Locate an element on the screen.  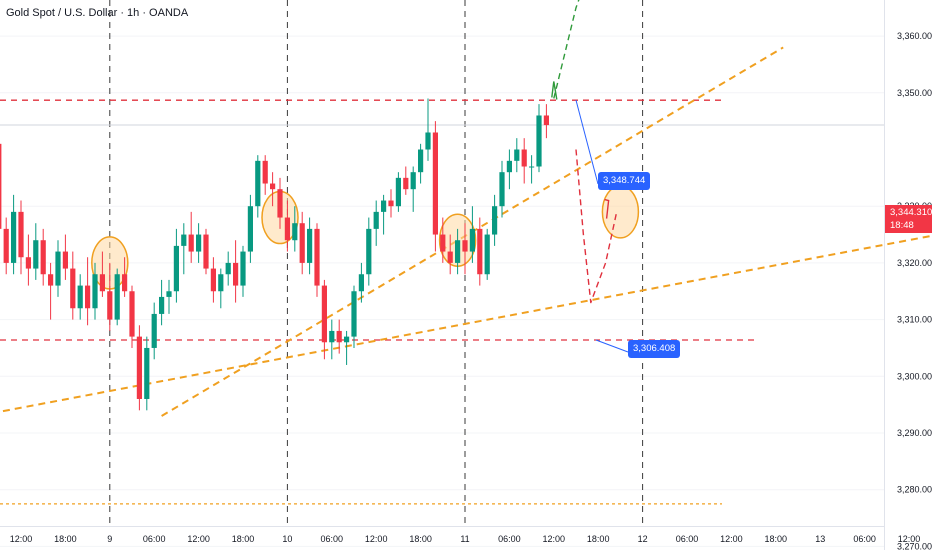
bar-countdown: 18:48 is located at coordinates (902, 225).